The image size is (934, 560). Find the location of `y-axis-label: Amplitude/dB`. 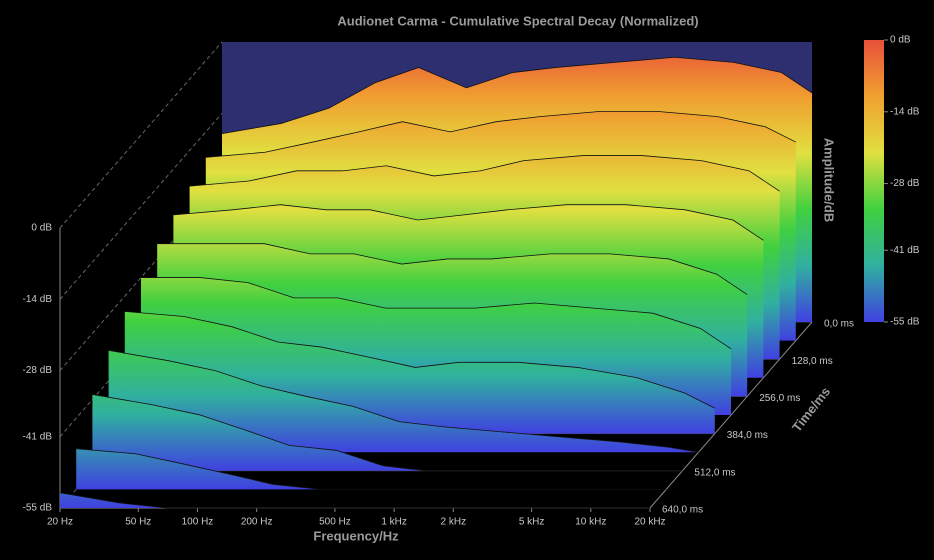

y-axis-label: Amplitude/dB is located at coordinates (829, 180).